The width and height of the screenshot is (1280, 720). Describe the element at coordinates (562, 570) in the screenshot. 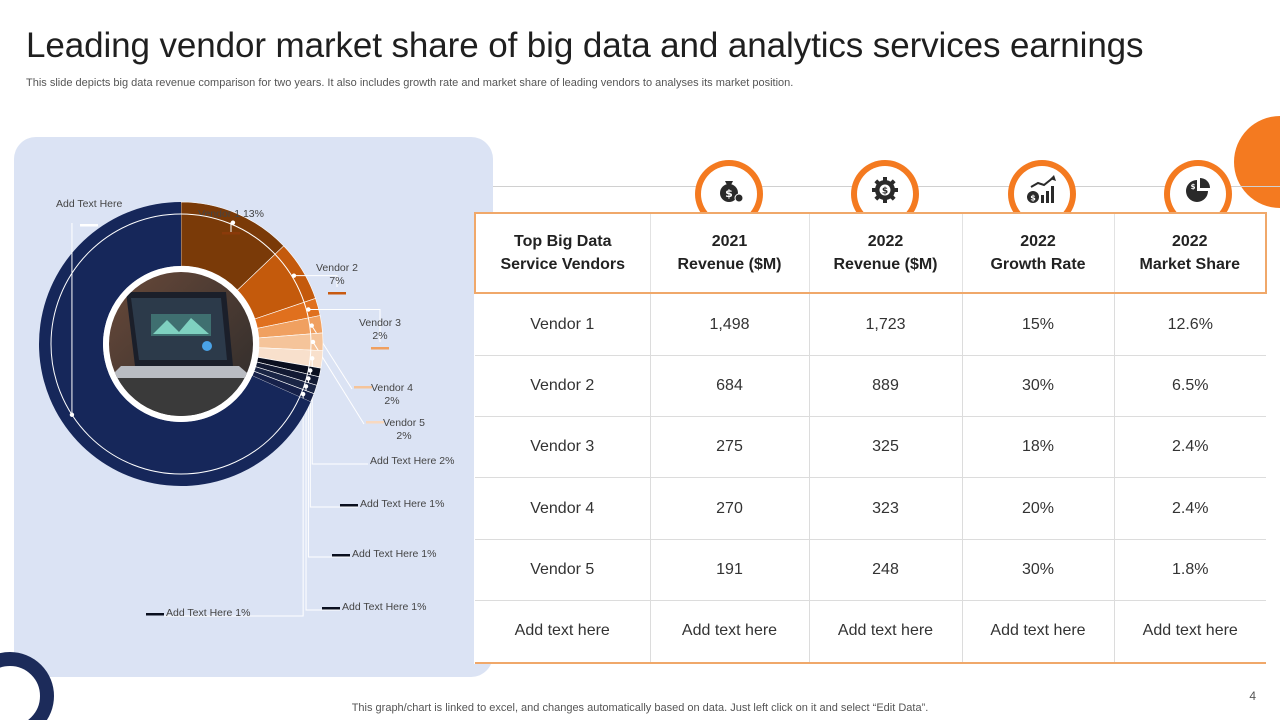

I see `table-cell: Vendor 5` at that location.